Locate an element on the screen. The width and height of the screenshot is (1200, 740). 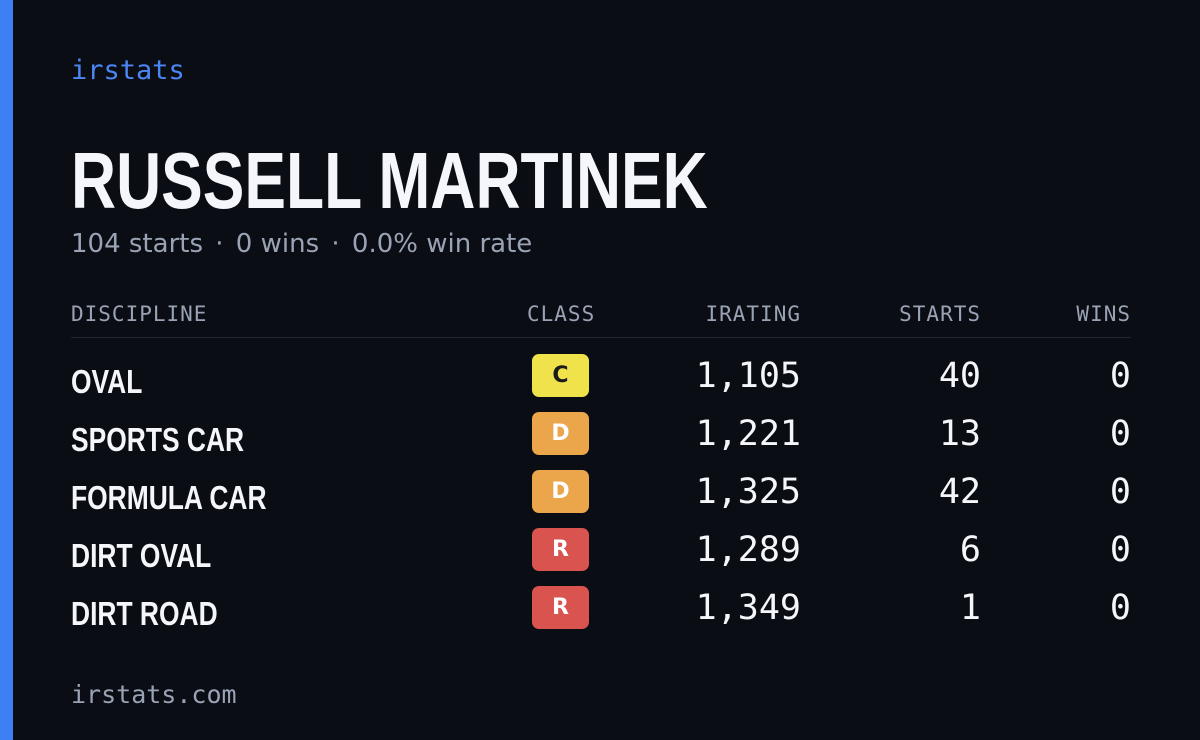
irating-value: 1,325 is located at coordinates (748, 492).